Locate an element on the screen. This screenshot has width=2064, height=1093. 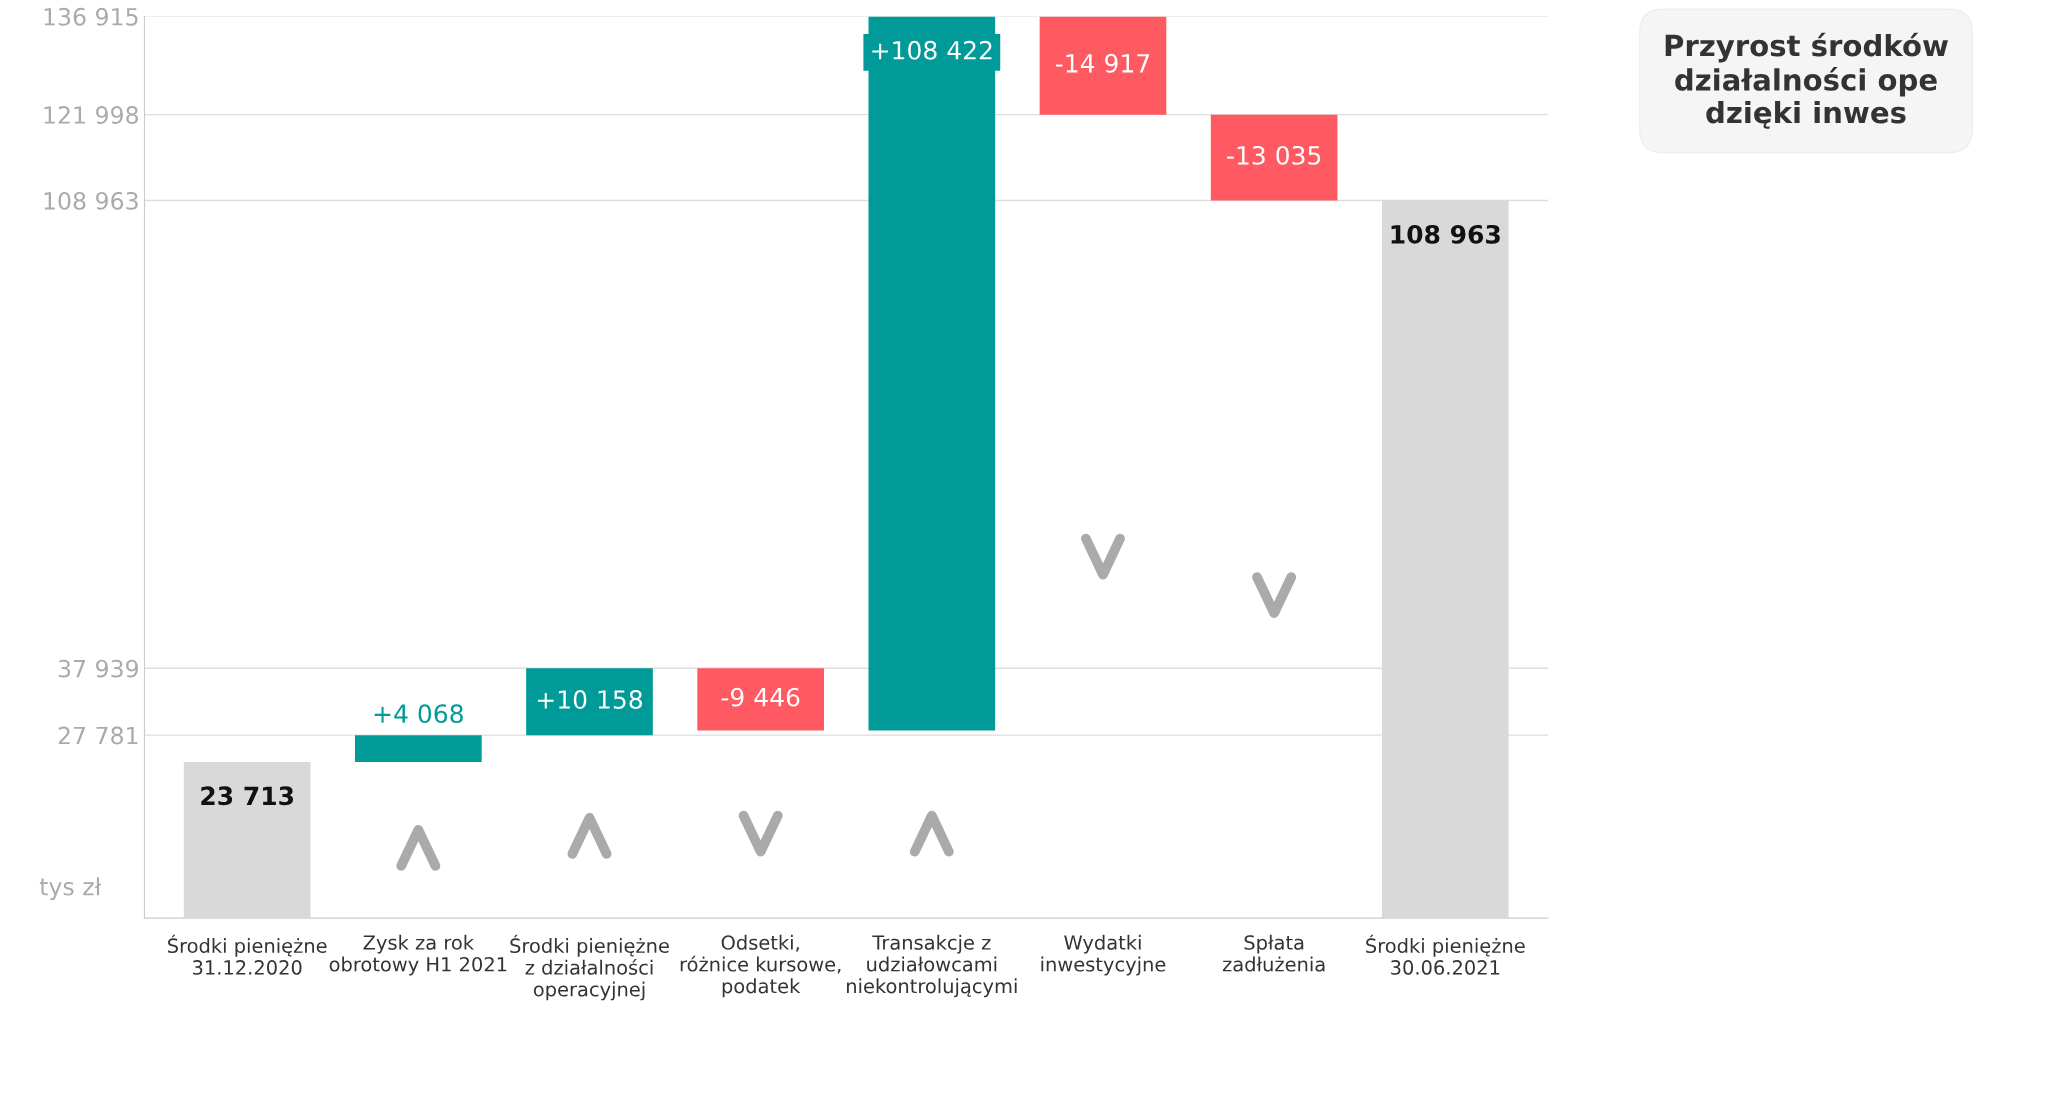
y-tick-label: 27 781 is located at coordinates (98, 735).